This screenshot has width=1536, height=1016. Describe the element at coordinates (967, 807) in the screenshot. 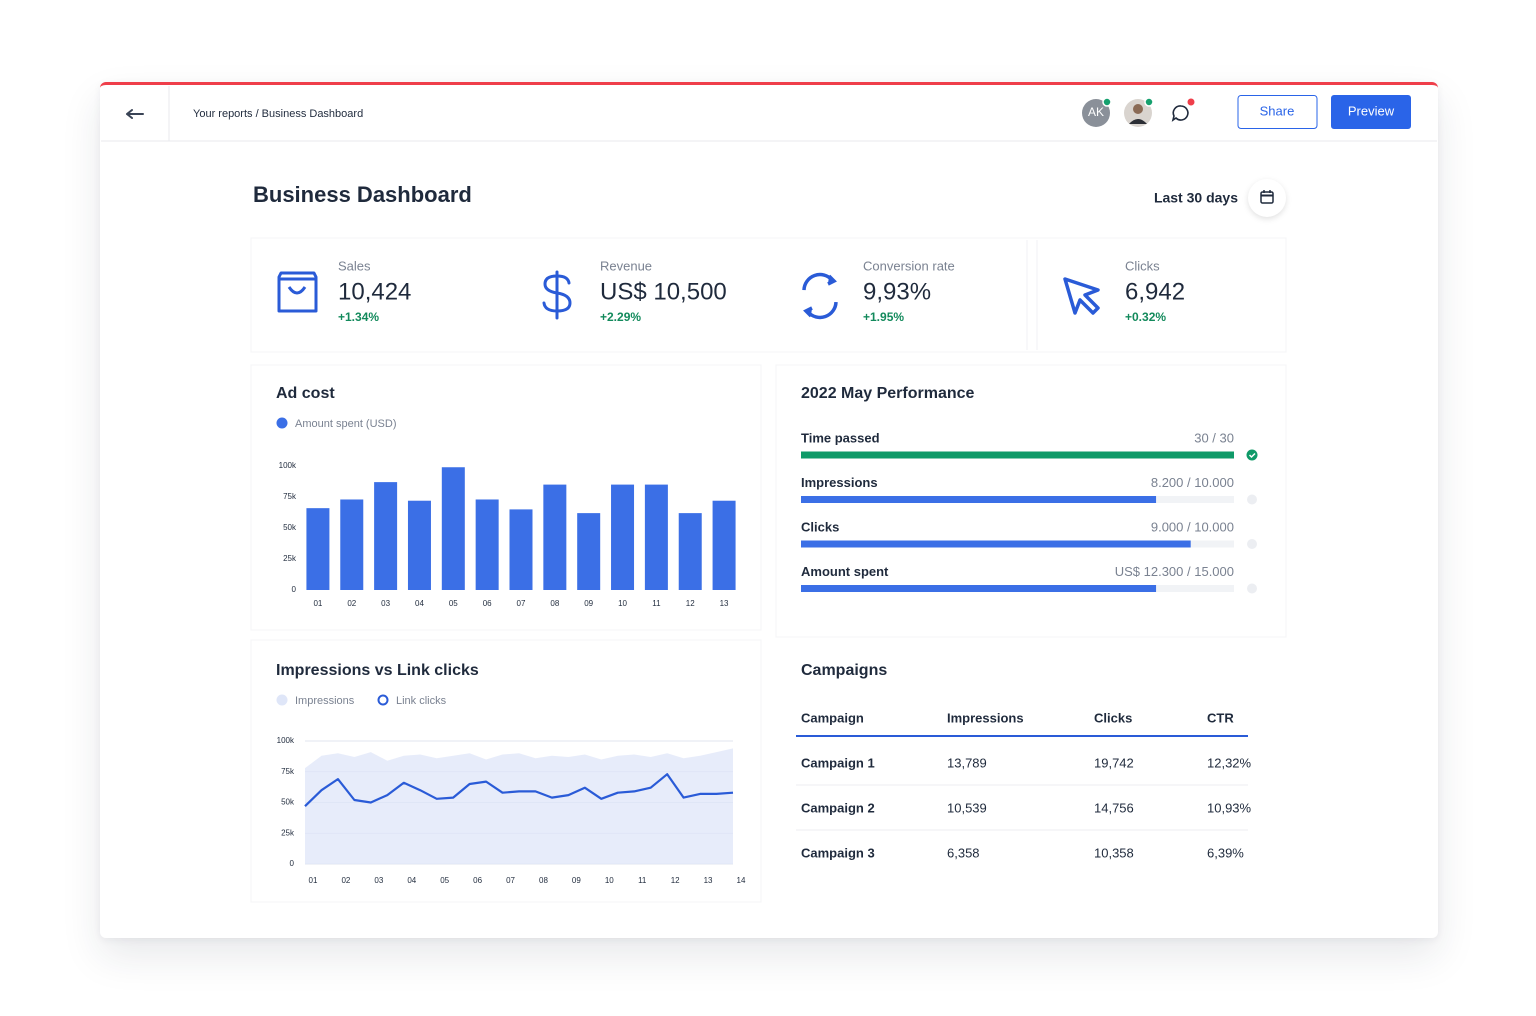

I see `table-cell: 10,539` at that location.